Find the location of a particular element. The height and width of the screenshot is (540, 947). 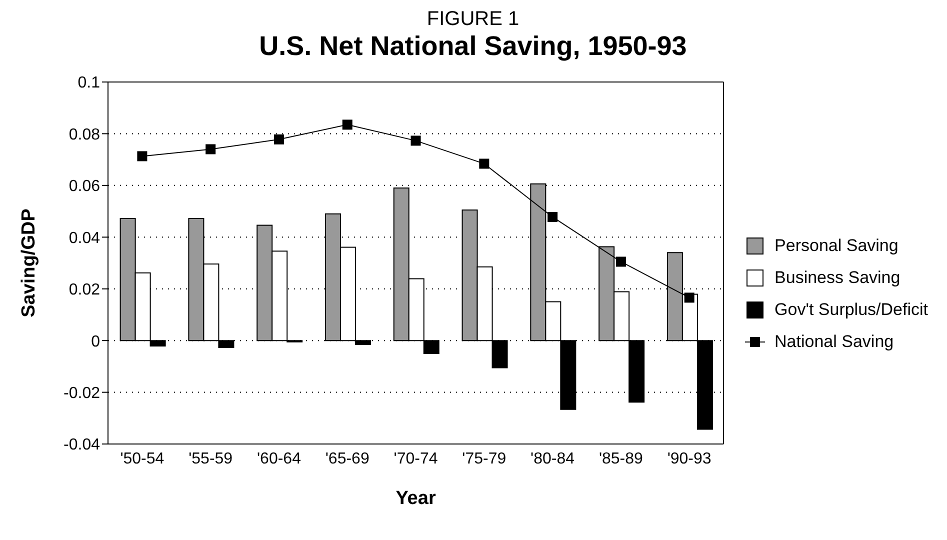

x-tick-label: '50-54 is located at coordinates (142, 459).